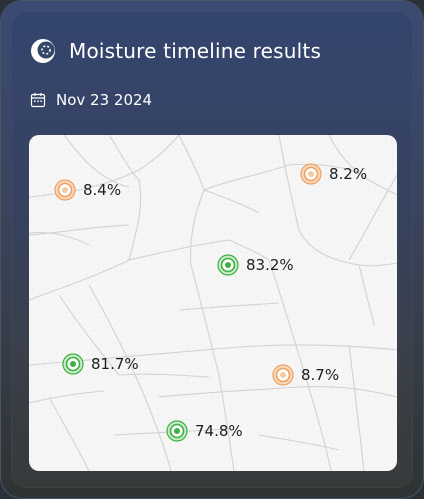 The image size is (424, 499). Describe the element at coordinates (270, 265) in the screenshot. I see `marker-label: 83.2%` at that location.